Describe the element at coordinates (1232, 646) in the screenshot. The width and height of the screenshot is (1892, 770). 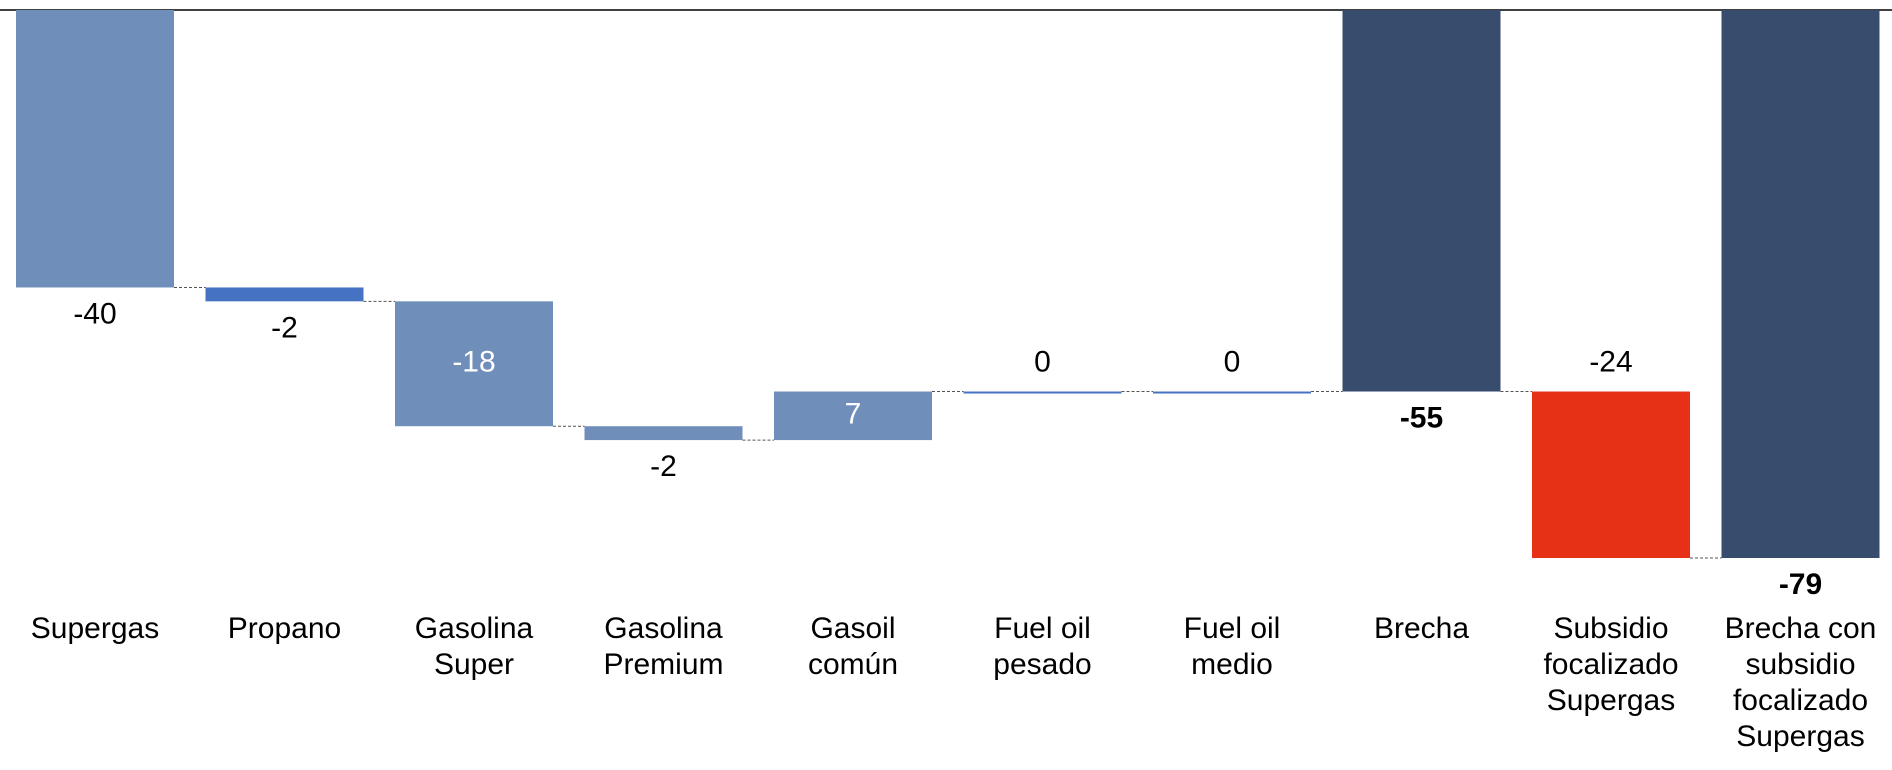
I see `x-tick-label: Fuel oil medio` at that location.